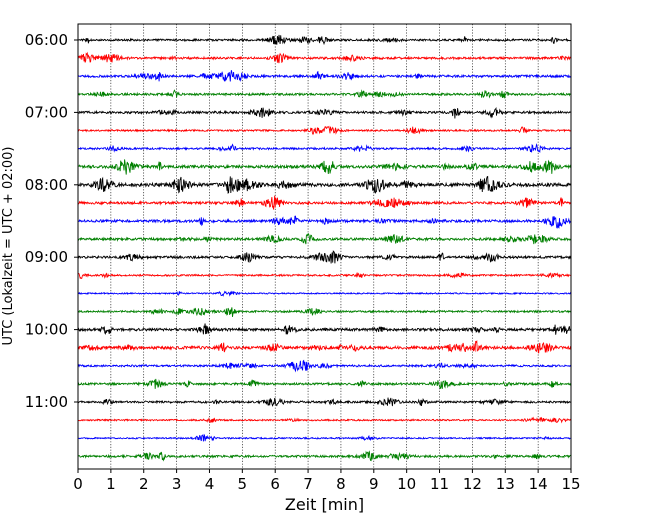  Describe the element at coordinates (46, 402) in the screenshot. I see `y-tick-label: 11:00` at that location.